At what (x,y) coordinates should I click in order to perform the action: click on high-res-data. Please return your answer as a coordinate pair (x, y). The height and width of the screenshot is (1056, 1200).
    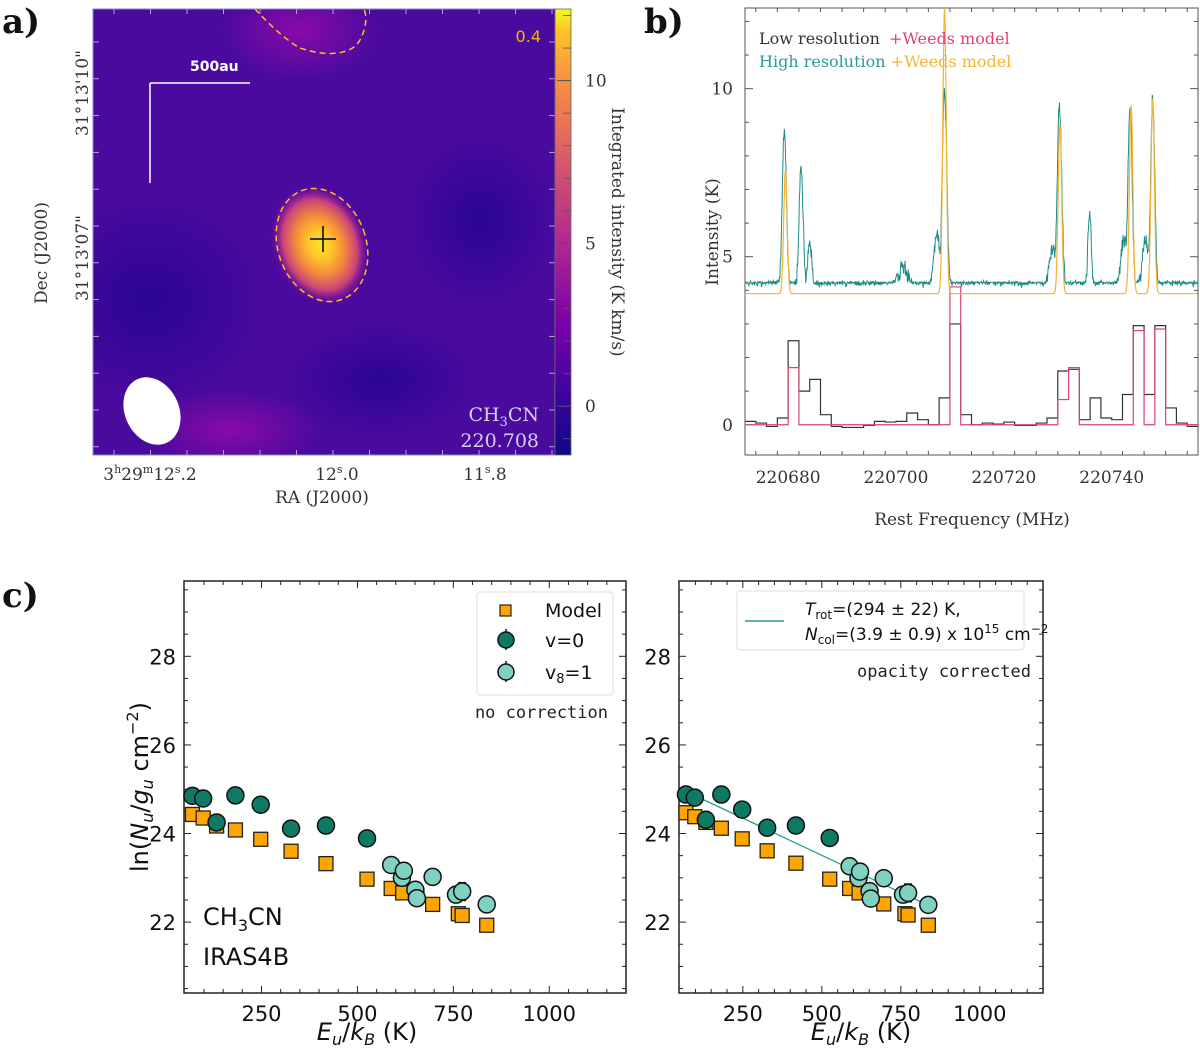
    Looking at the image, I should click on (971, 187).